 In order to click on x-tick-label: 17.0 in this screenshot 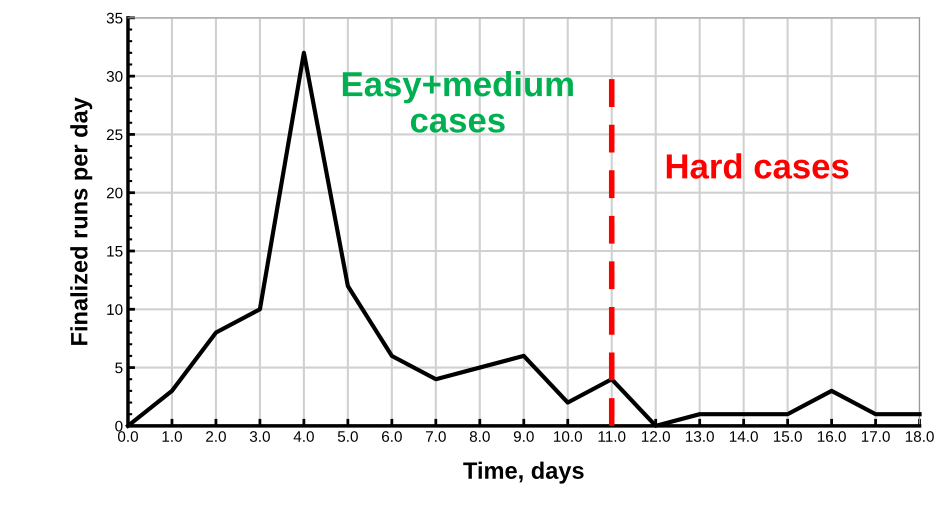, I will do `click(876, 436)`.